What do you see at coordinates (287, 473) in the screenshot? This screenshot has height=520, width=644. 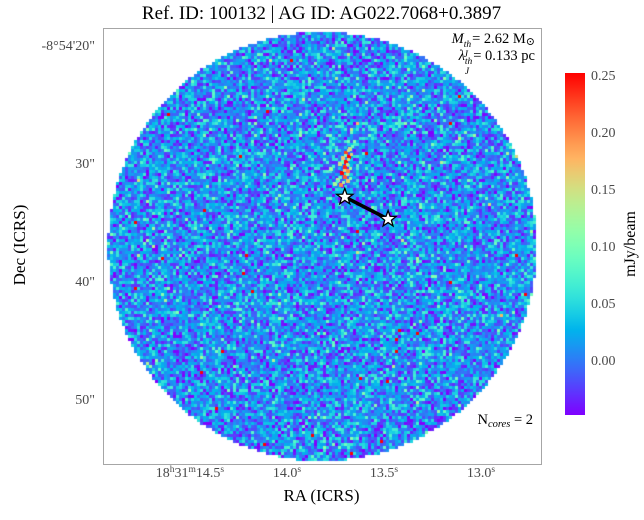 I see `x-tick-label: 14.0s` at bounding box center [287, 473].